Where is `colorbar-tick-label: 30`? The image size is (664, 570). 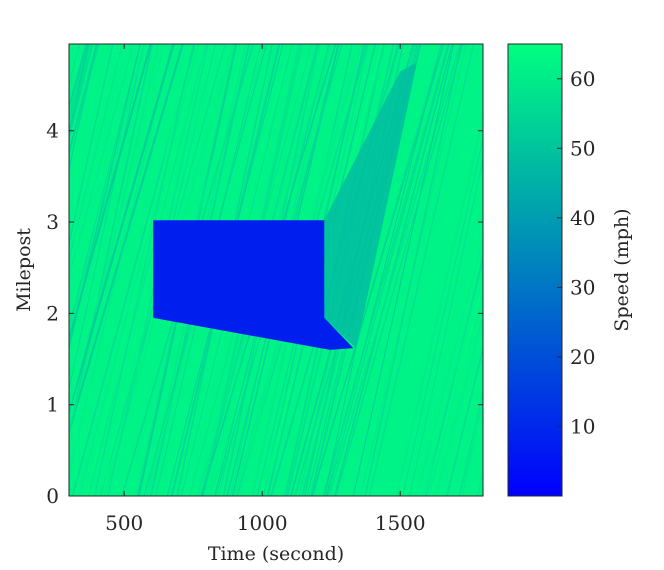 colorbar-tick-label: 30 is located at coordinates (582, 287).